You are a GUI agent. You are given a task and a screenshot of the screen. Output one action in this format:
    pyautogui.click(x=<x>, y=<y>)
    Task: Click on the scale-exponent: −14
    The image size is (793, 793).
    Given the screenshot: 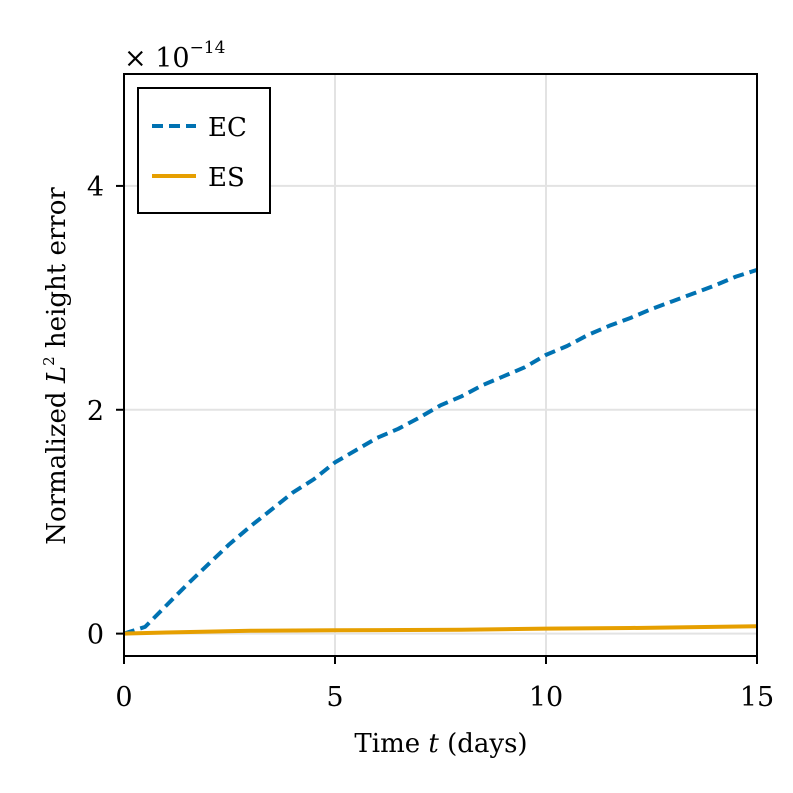 What is the action you would take?
    pyautogui.click(x=208, y=48)
    